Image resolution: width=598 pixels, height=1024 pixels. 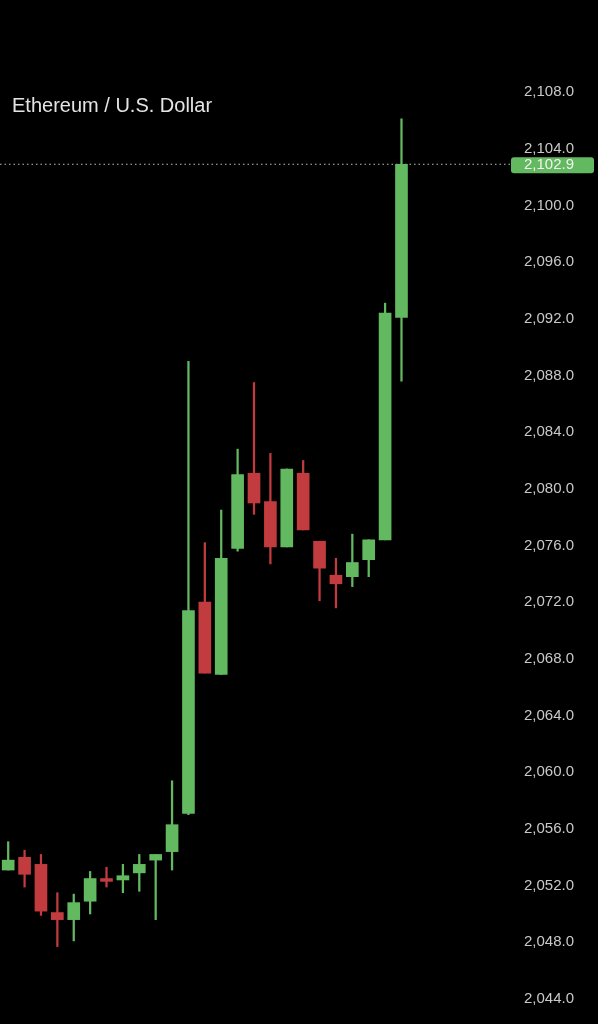 I want to click on y-tick-label: 2,052.0, so click(x=549, y=884).